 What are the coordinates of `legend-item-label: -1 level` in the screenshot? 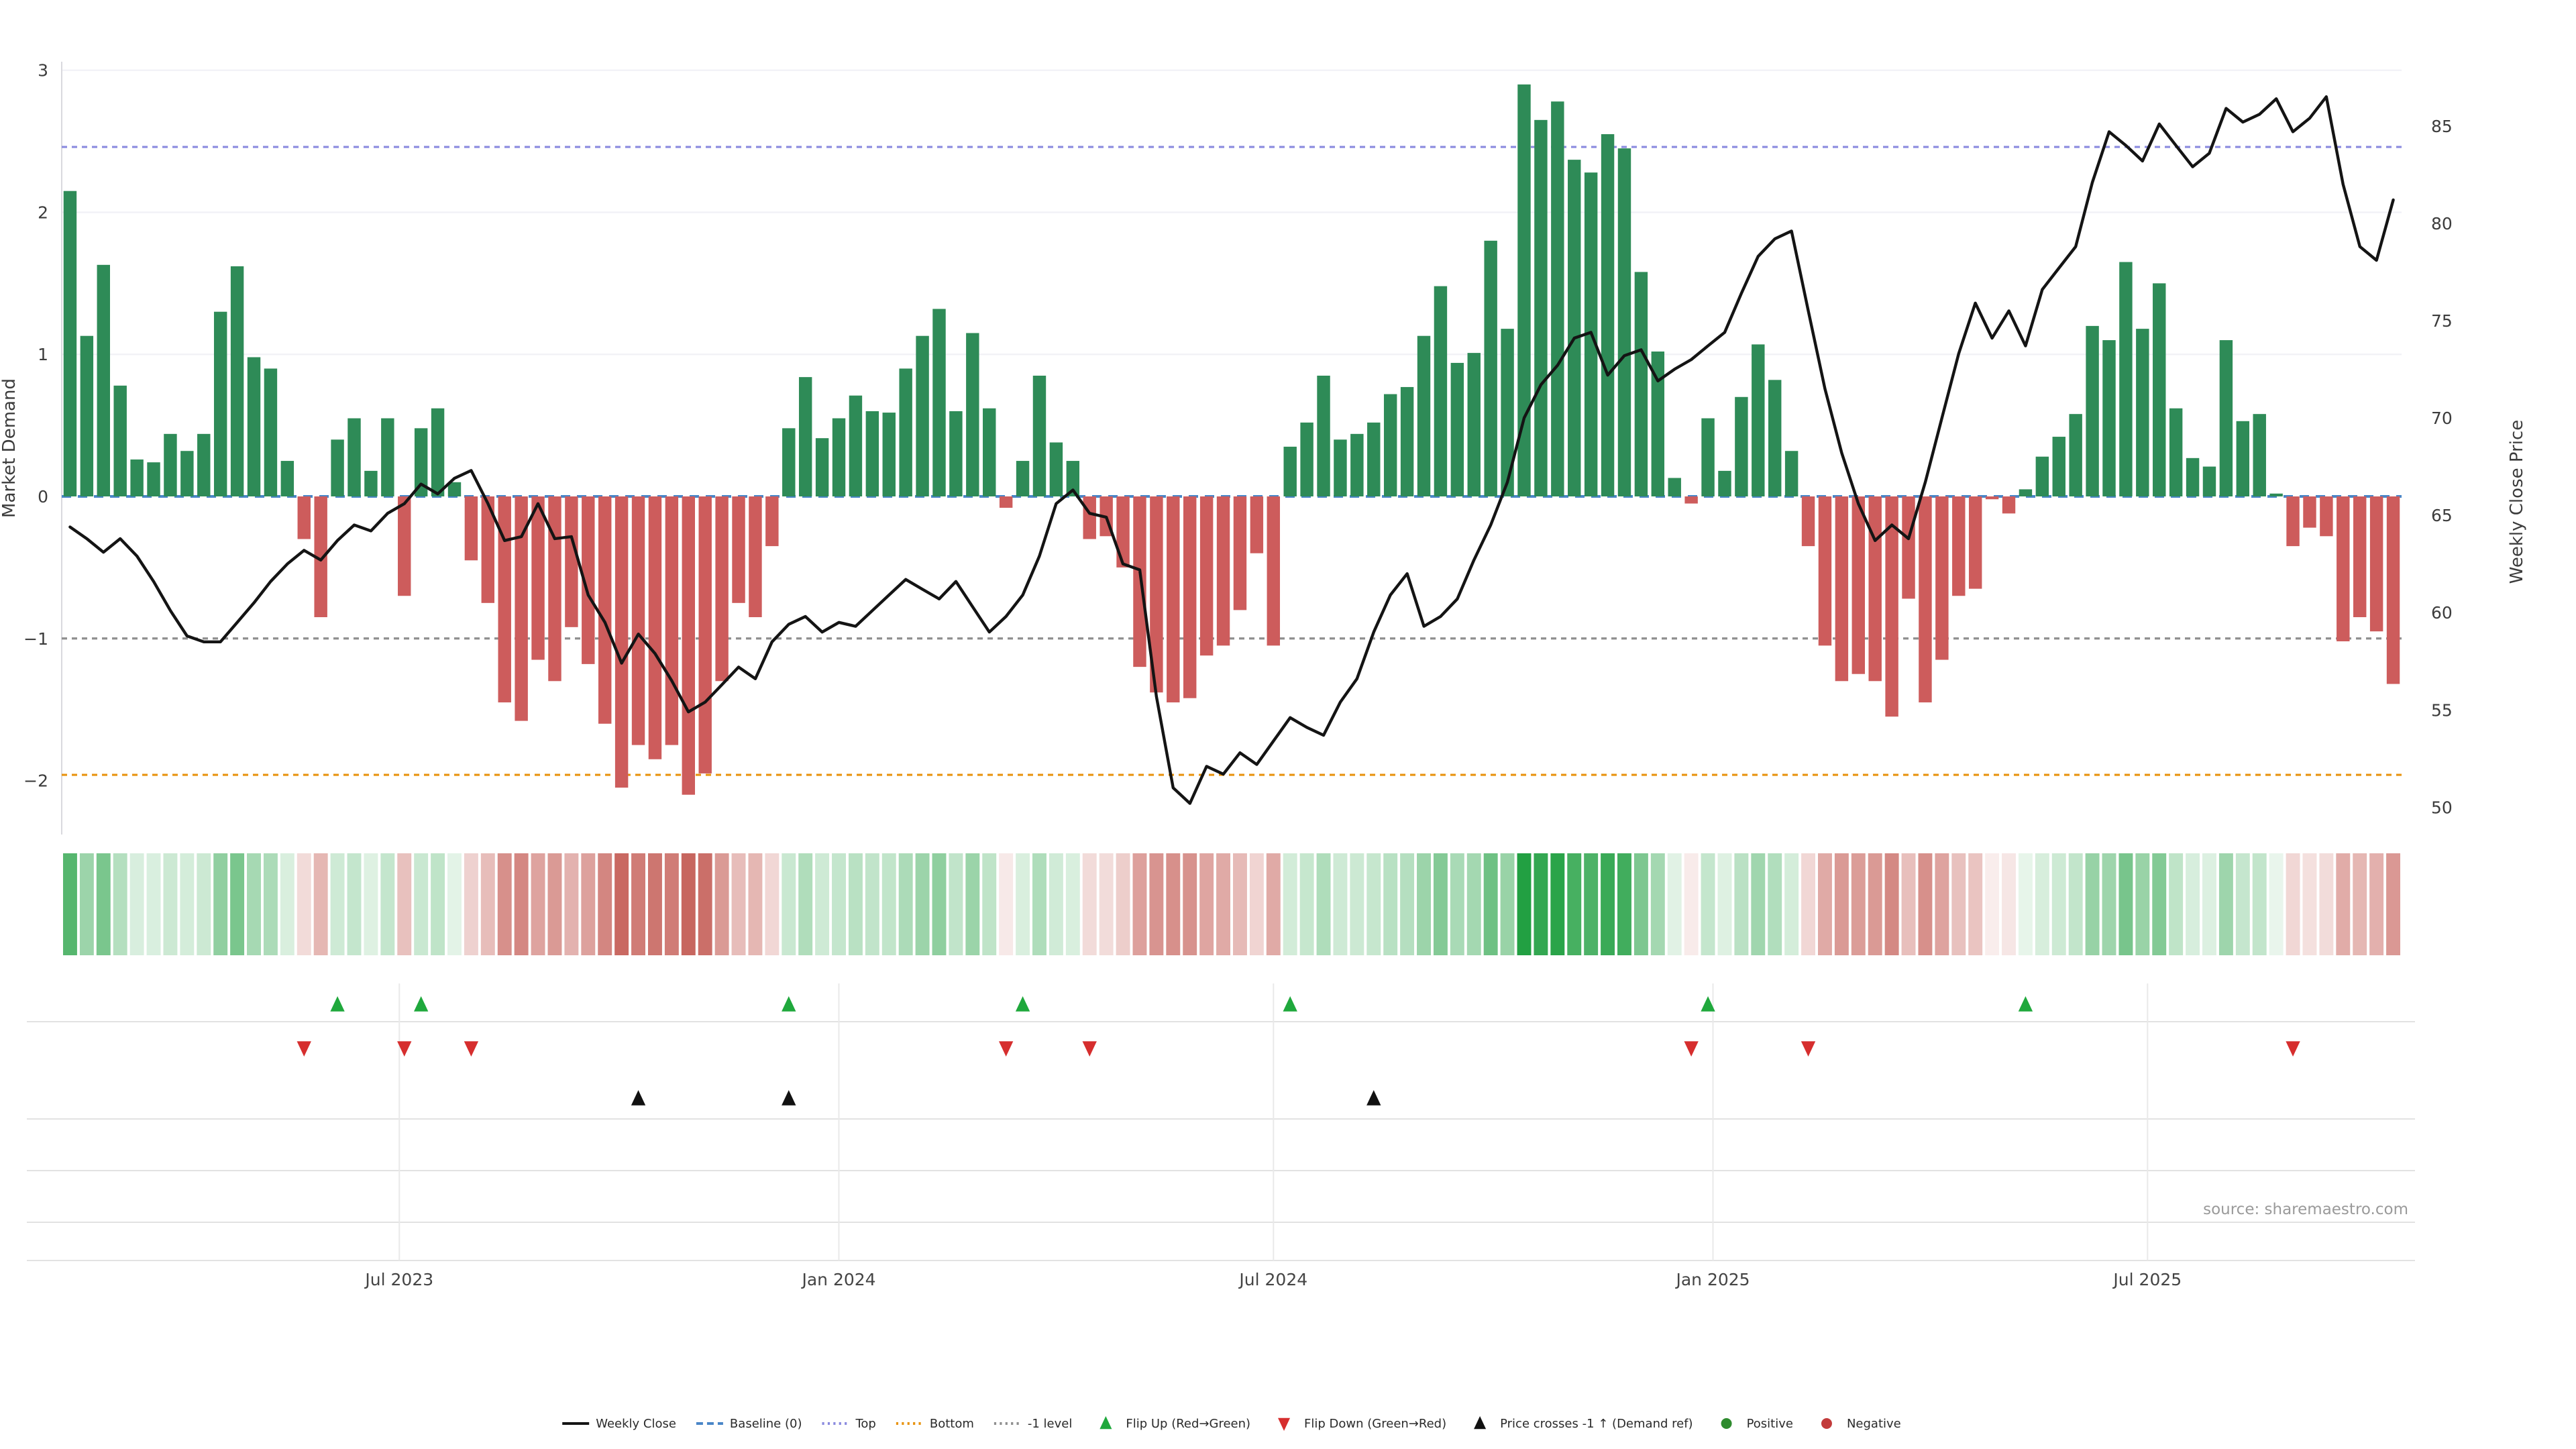 It's located at (1050, 1424).